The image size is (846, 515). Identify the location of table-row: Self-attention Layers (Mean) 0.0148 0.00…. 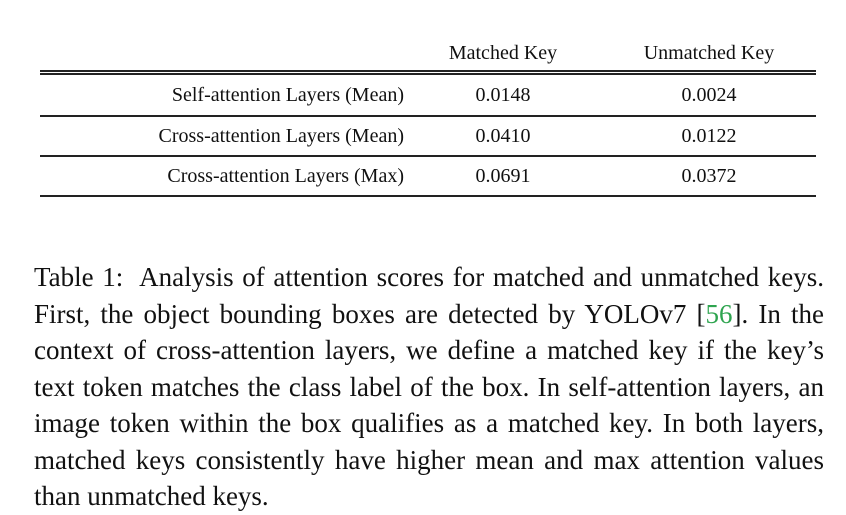
(428, 94).